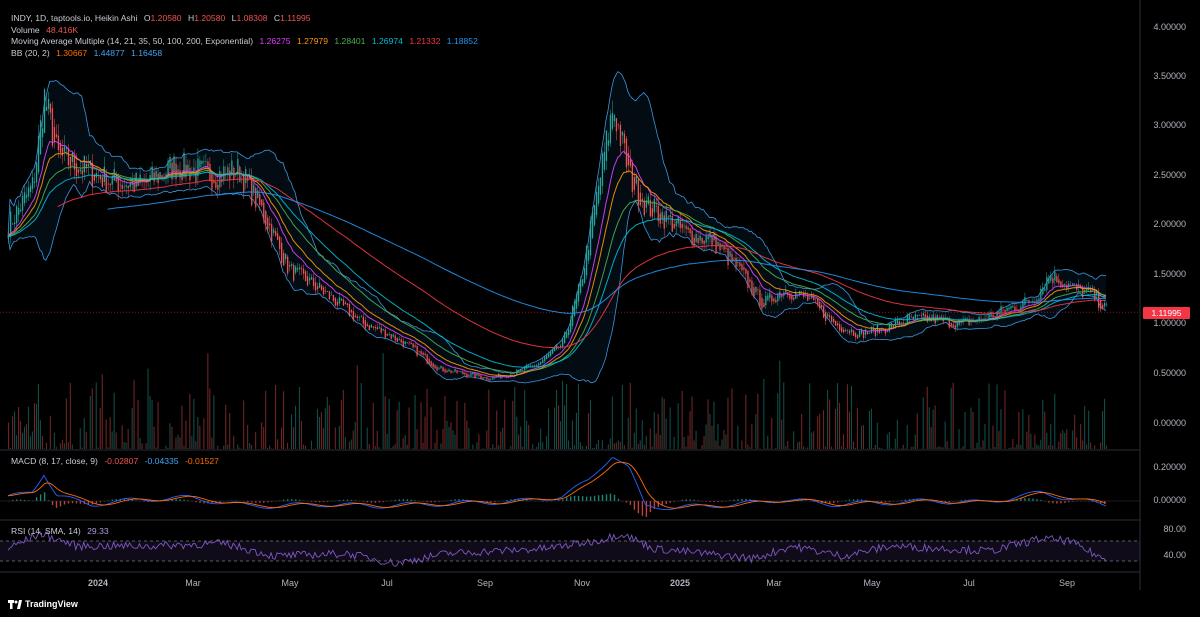  What do you see at coordinates (1166, 313) in the screenshot?
I see `last-price-tag: 1.11995` at bounding box center [1166, 313].